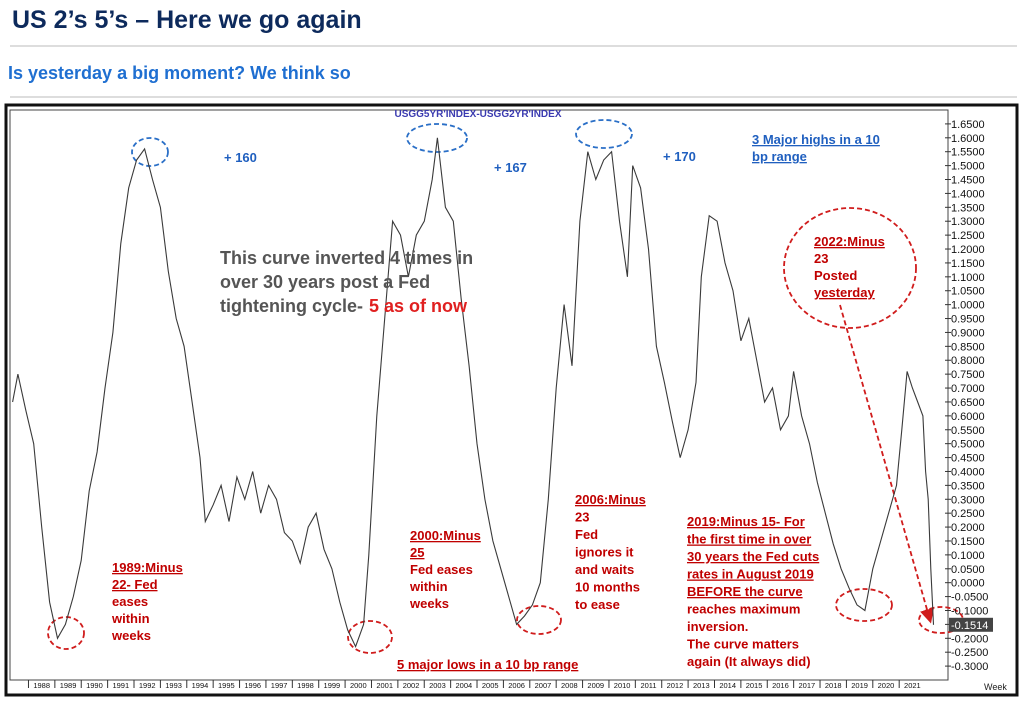  What do you see at coordinates (516, 685) in the screenshot?
I see `x-tick-label: 2006` at bounding box center [516, 685].